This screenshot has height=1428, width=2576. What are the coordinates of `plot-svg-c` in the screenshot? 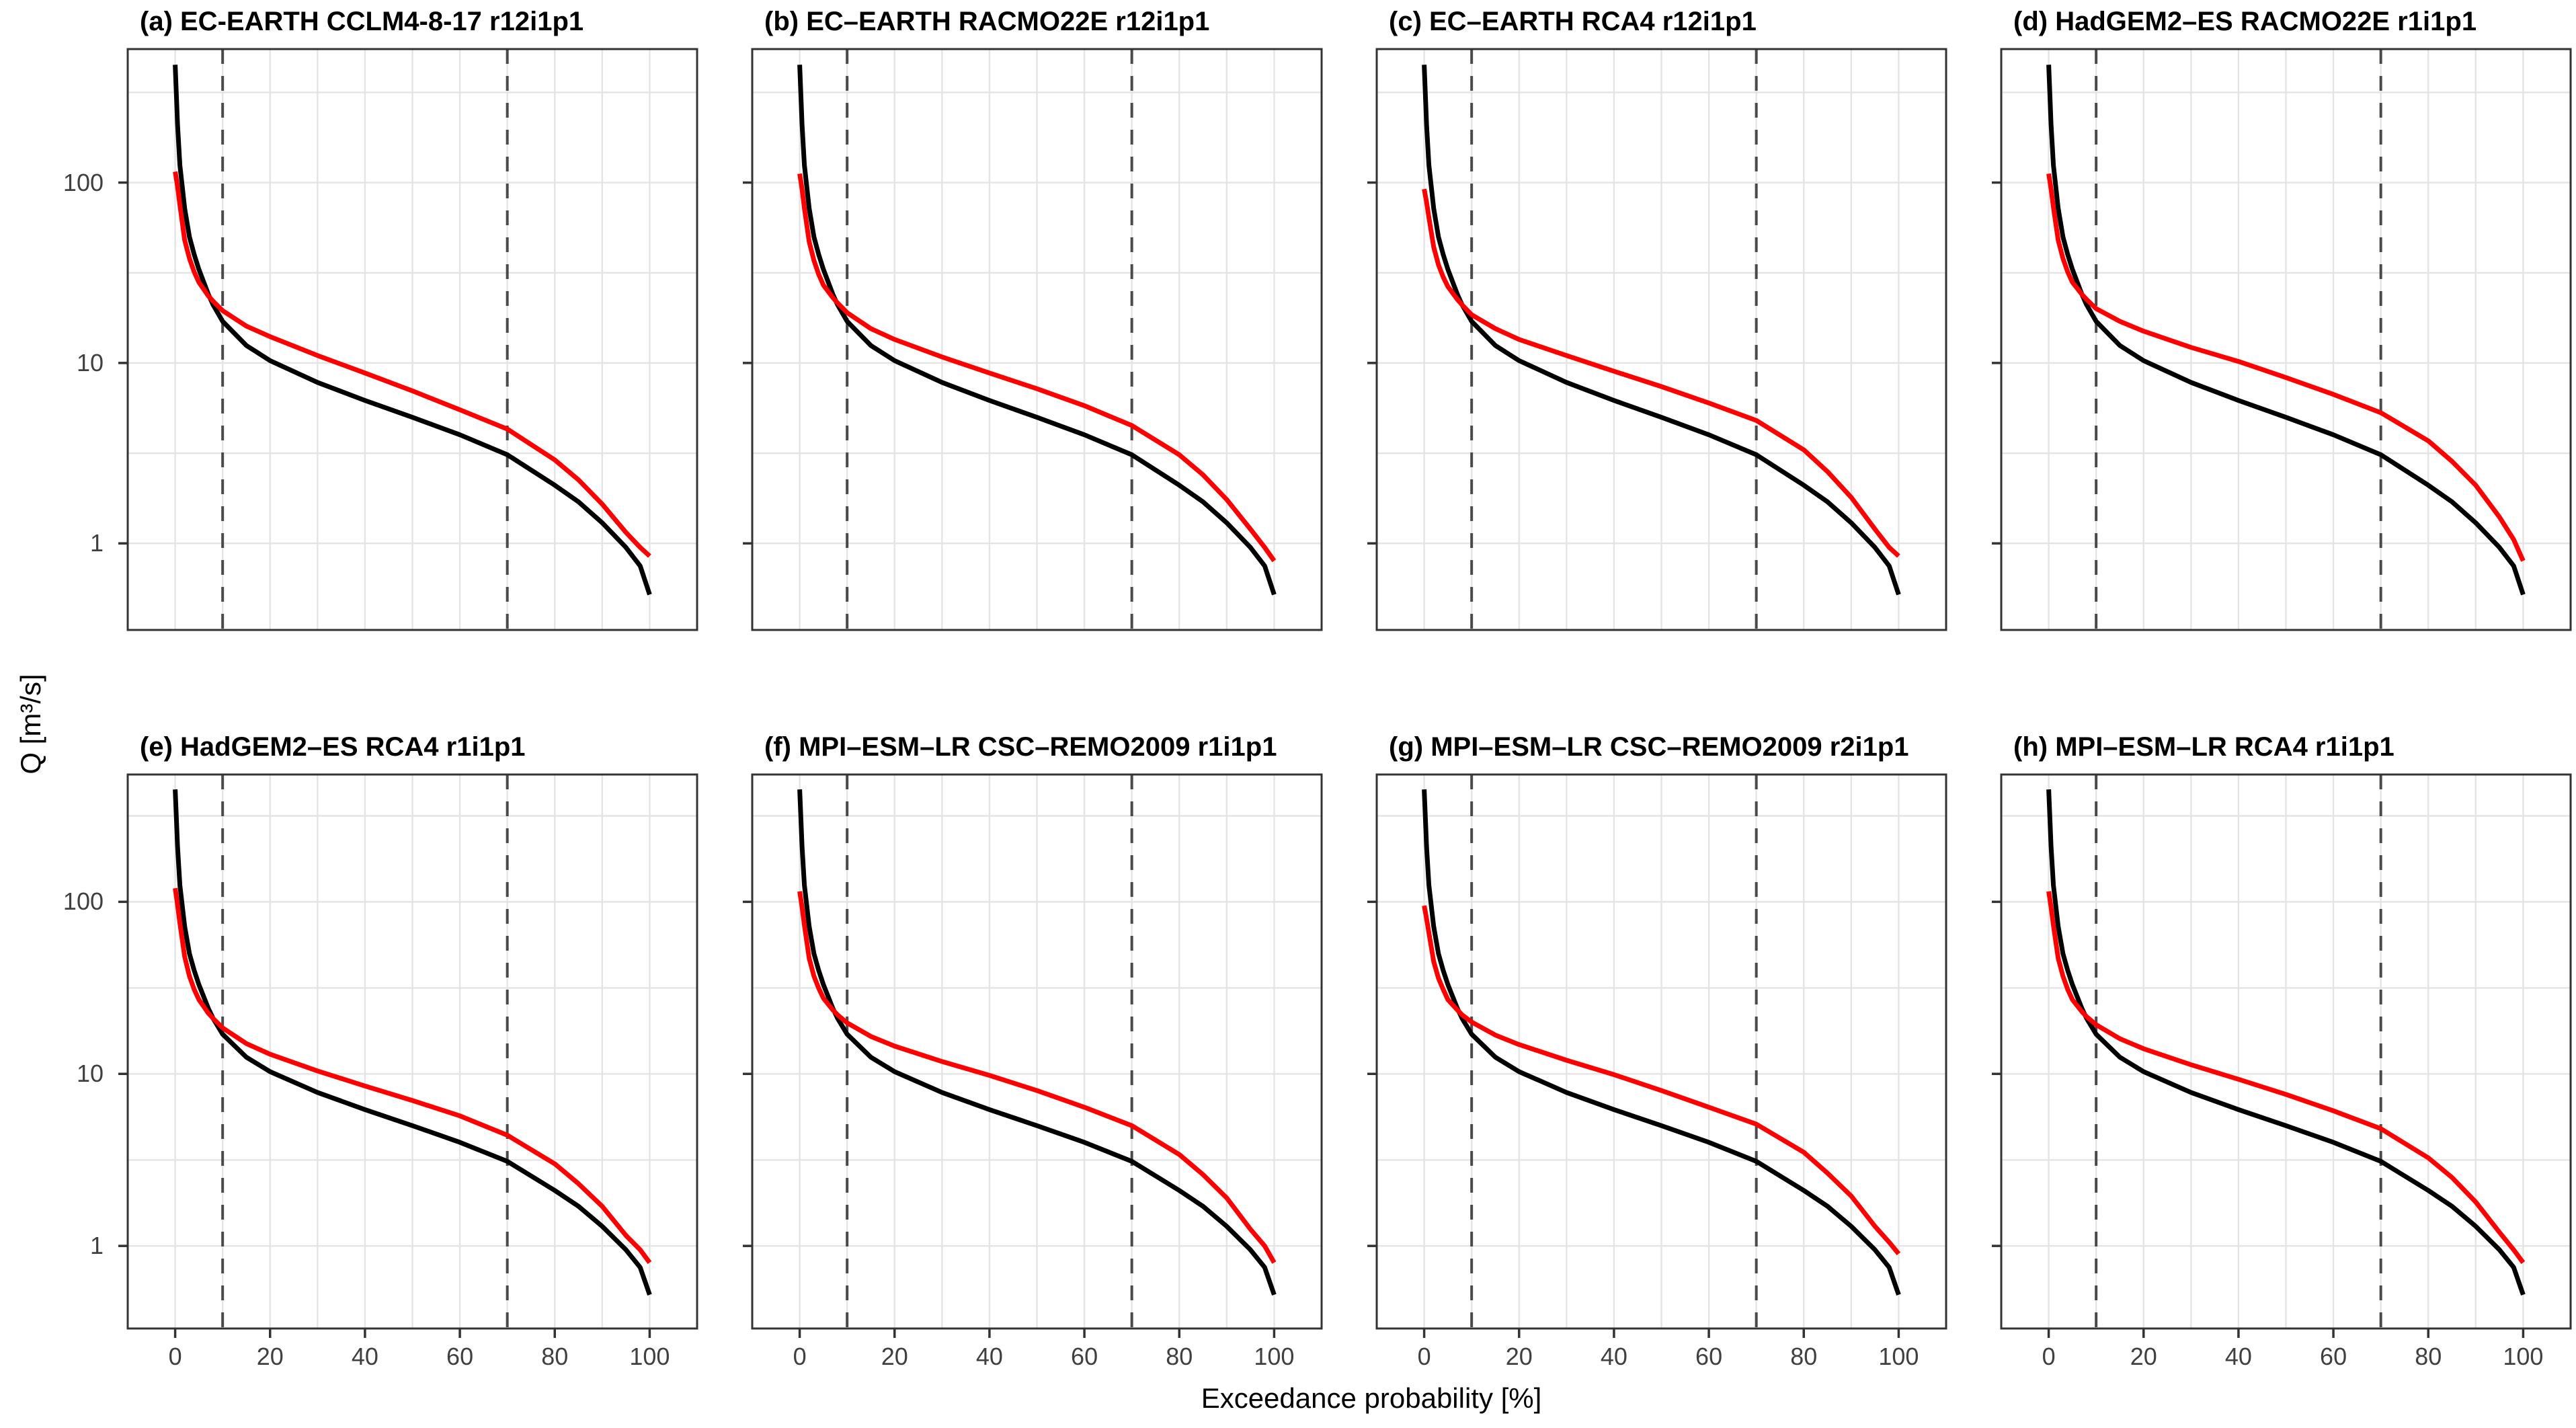 It's located at (1657, 340).